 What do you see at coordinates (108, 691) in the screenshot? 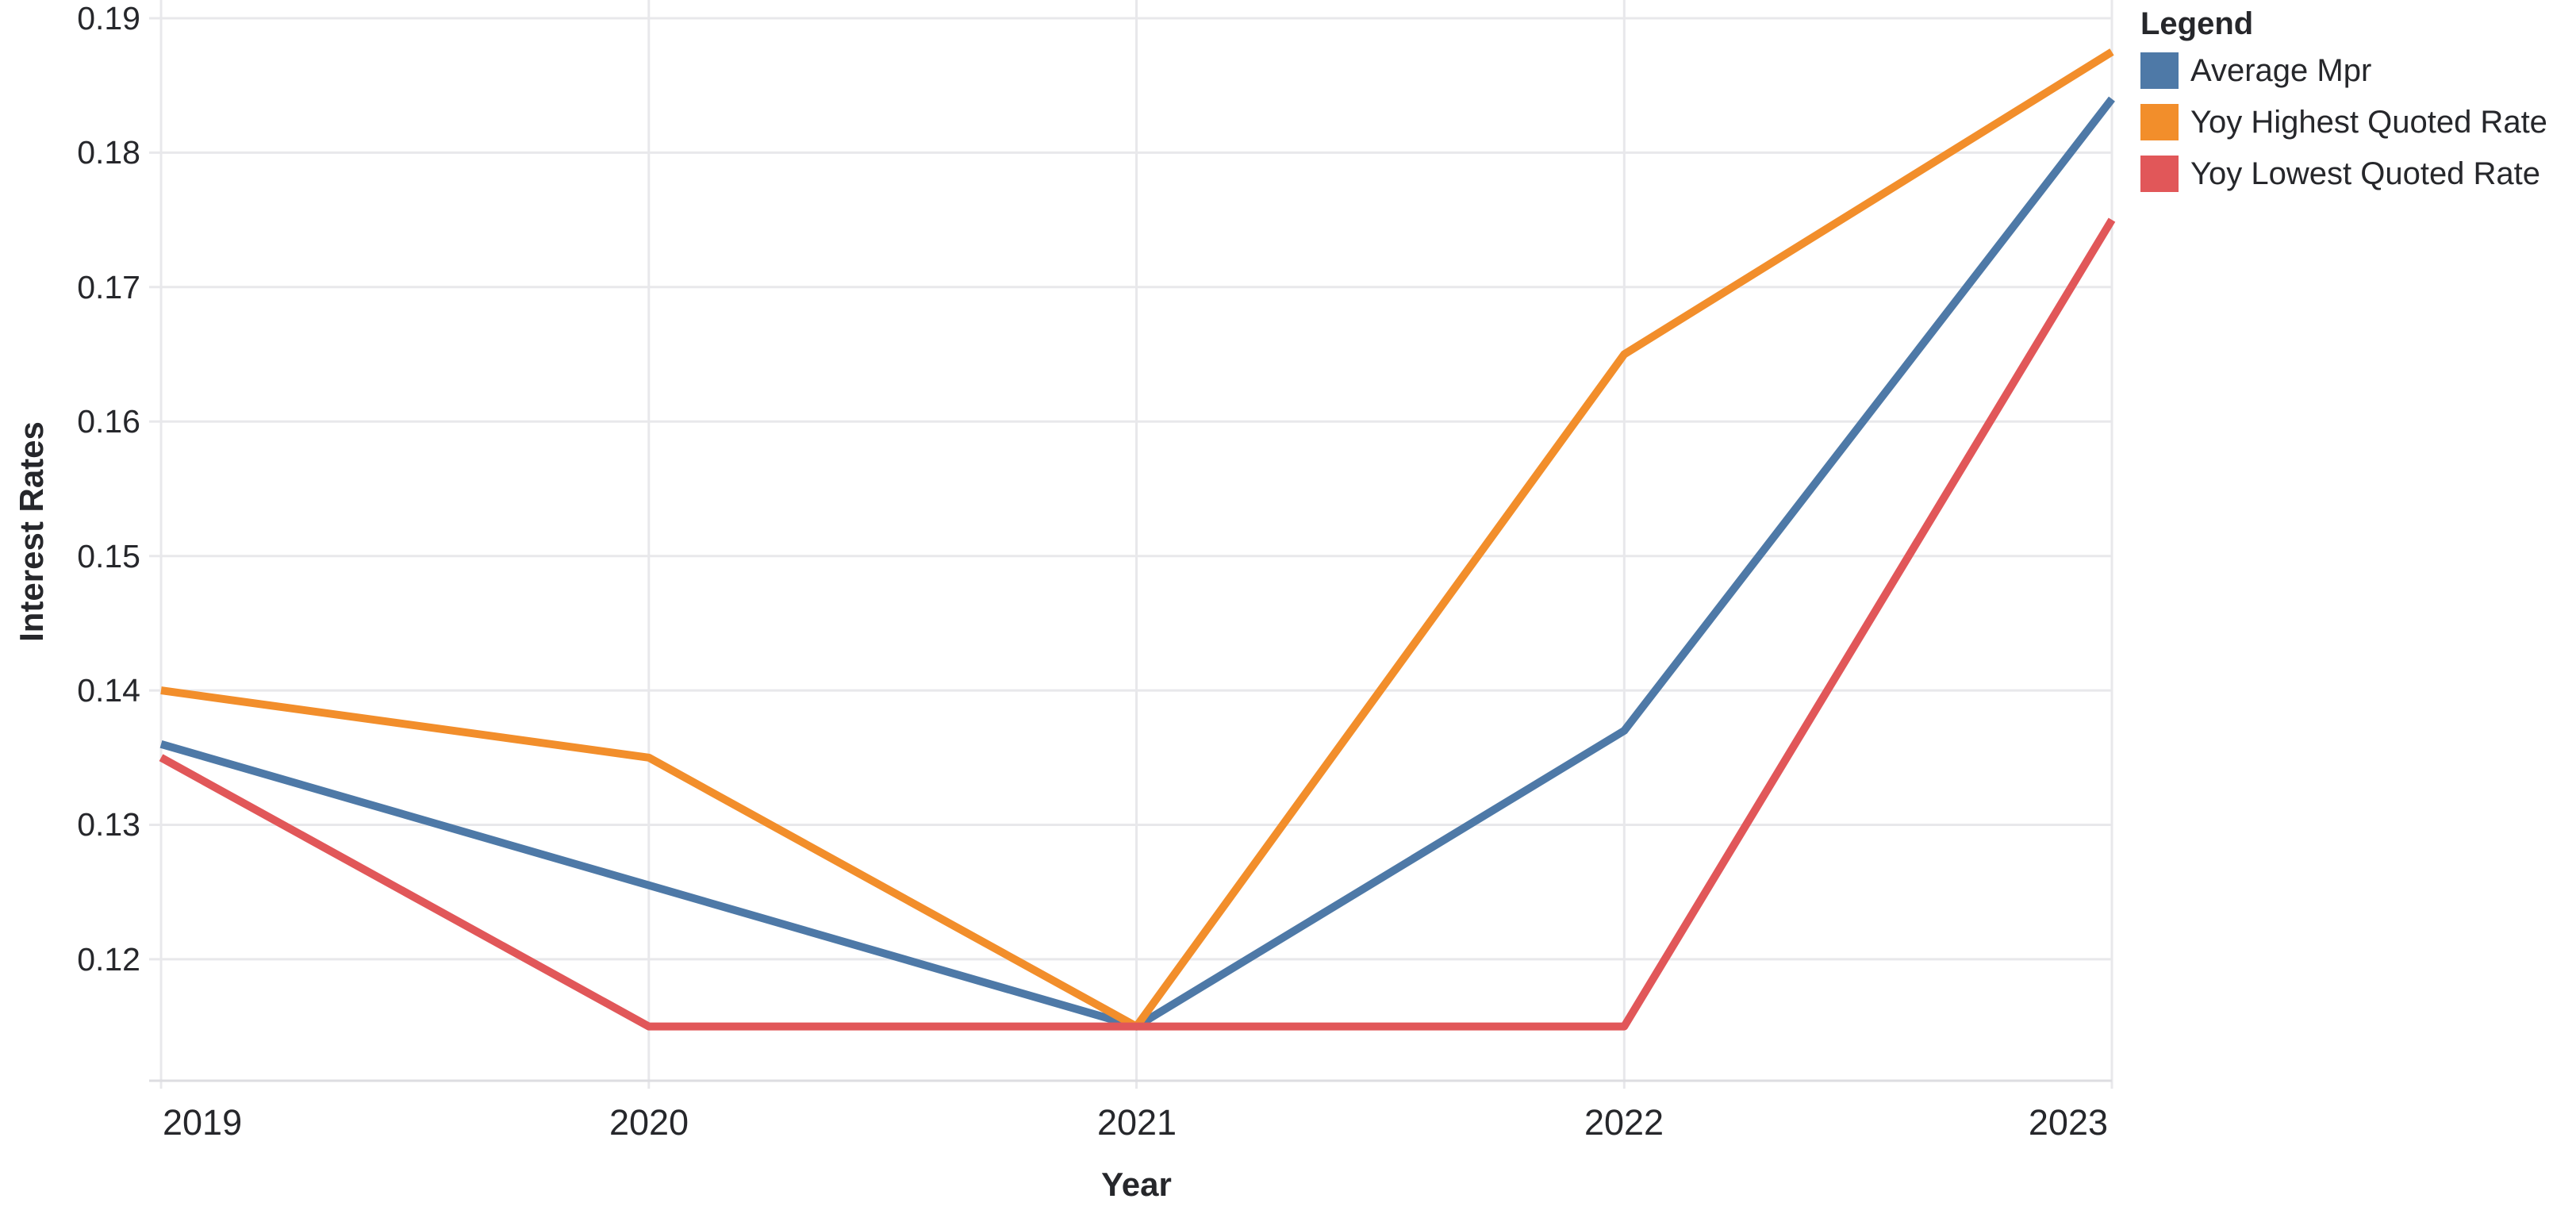
I see `y-tick-label: 0.14` at bounding box center [108, 691].